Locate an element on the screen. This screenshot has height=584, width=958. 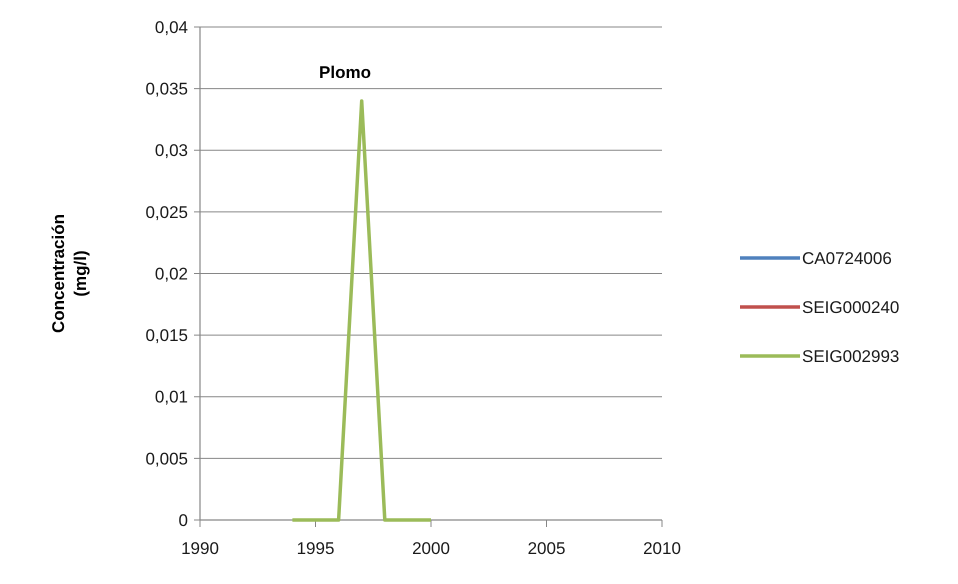
text: Plomo is located at coordinates (345, 72).